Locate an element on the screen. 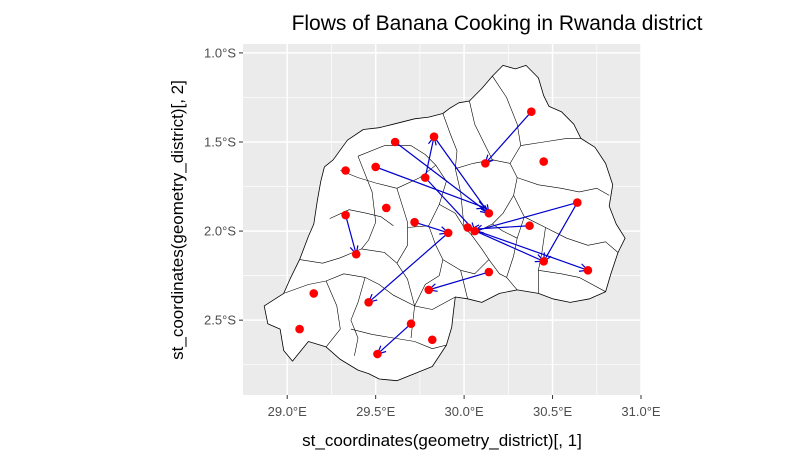 The height and width of the screenshot is (463, 807). x-axis: 29.0°E 29.5°E 30.0°E 30.5°E 31.0°E is located at coordinates (464, 407).